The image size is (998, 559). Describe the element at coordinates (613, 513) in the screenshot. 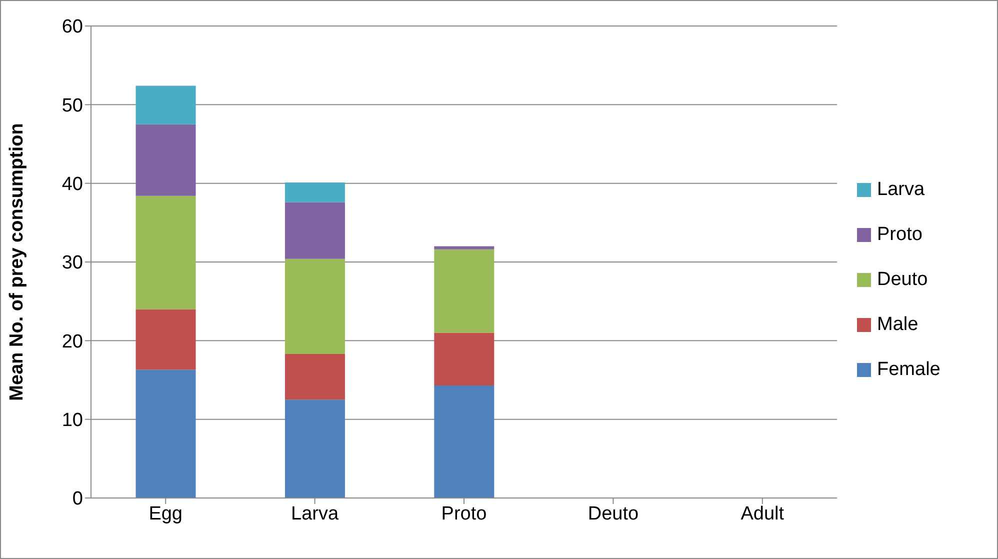

I see `x-tick-label: Deuto` at that location.